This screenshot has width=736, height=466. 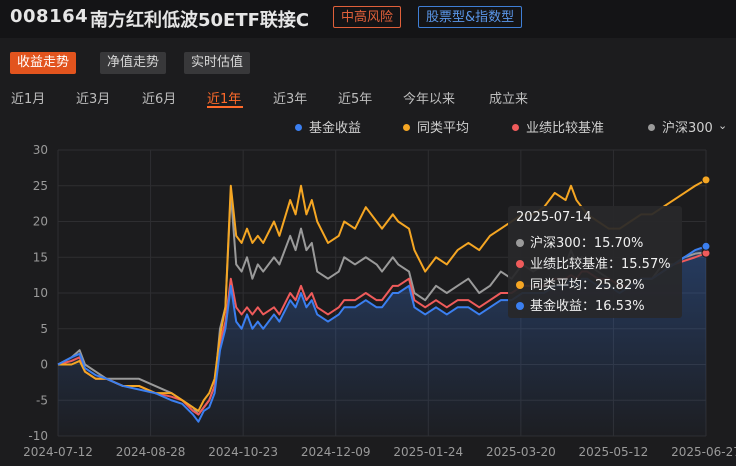 What do you see at coordinates (520, 285) in the screenshot?
I see `tooltip-dot-peer` at bounding box center [520, 285].